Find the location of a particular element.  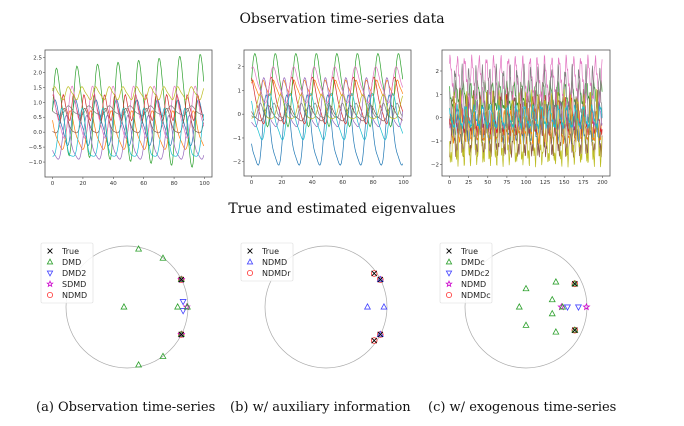

x-tick-label: 150 is located at coordinates (564, 183).